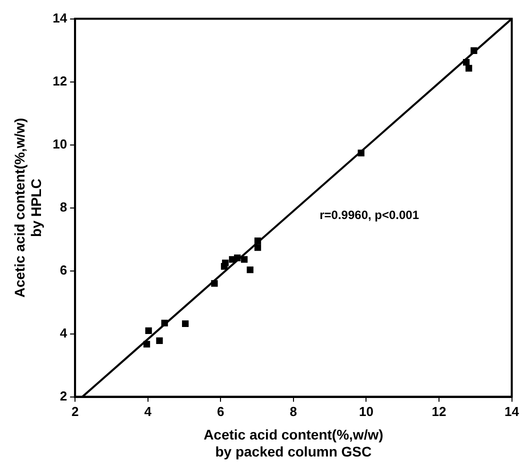  What do you see at coordinates (27, 208) in the screenshot?
I see `y-axis-title: Acetic acid content(%,w/w) by HPLC` at bounding box center [27, 208].